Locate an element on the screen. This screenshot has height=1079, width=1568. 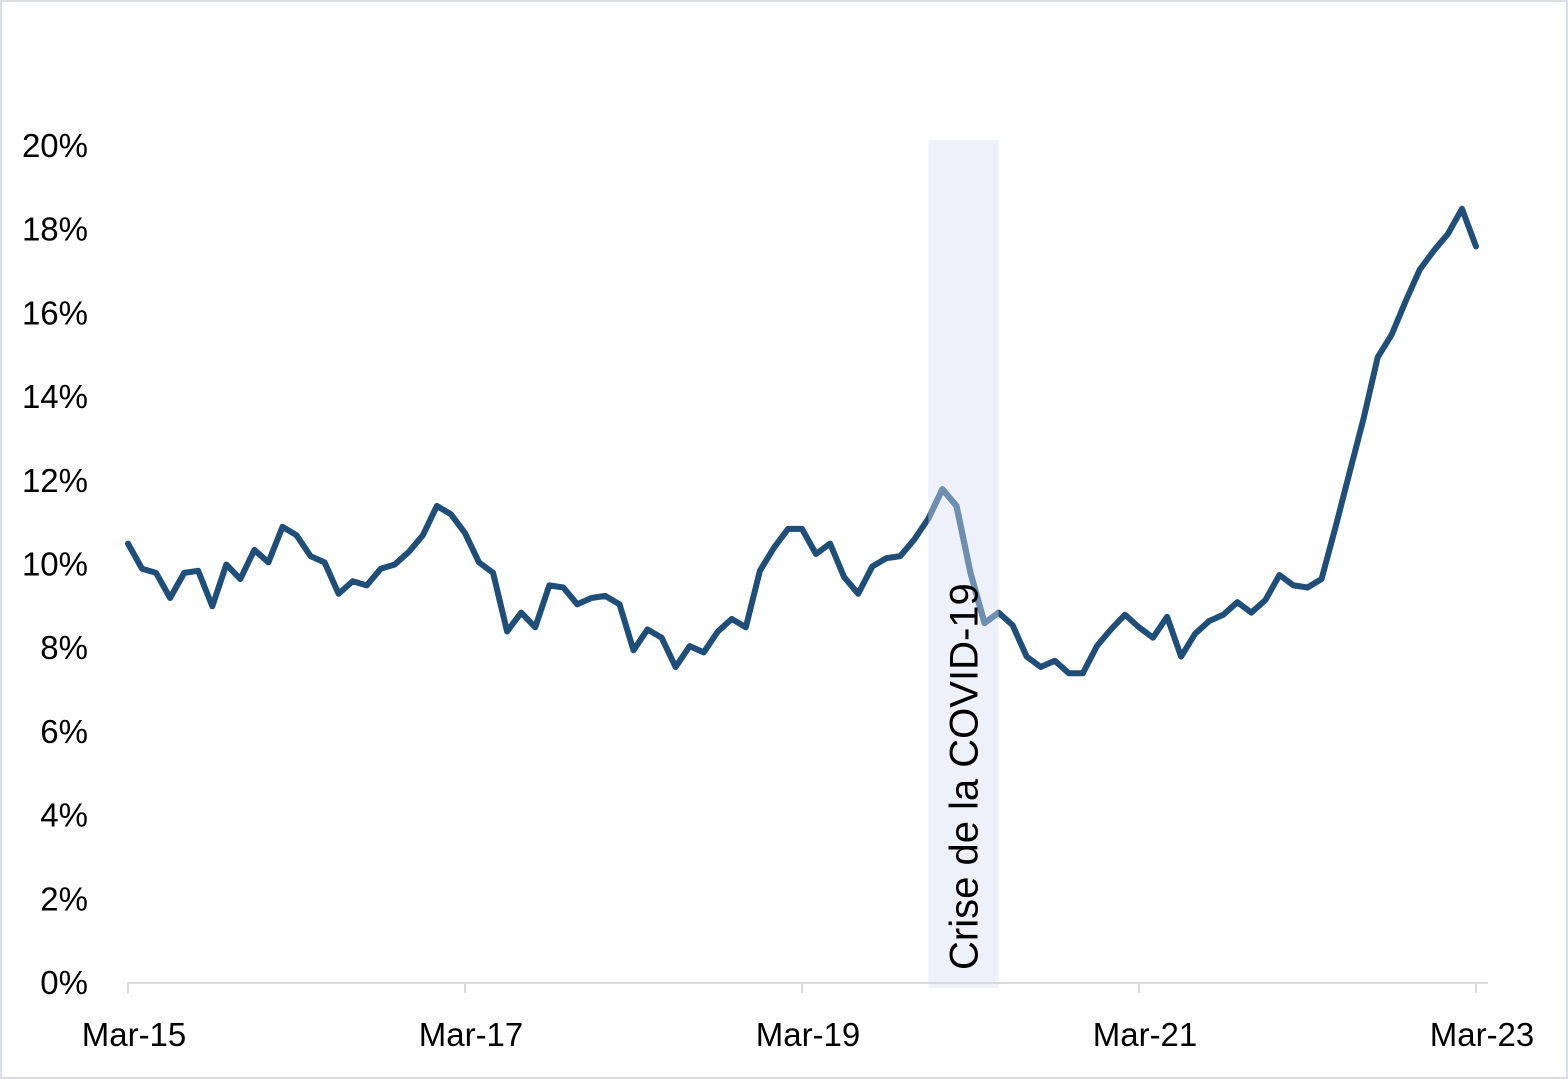
y-tick-label: 20% is located at coordinates (55, 145).